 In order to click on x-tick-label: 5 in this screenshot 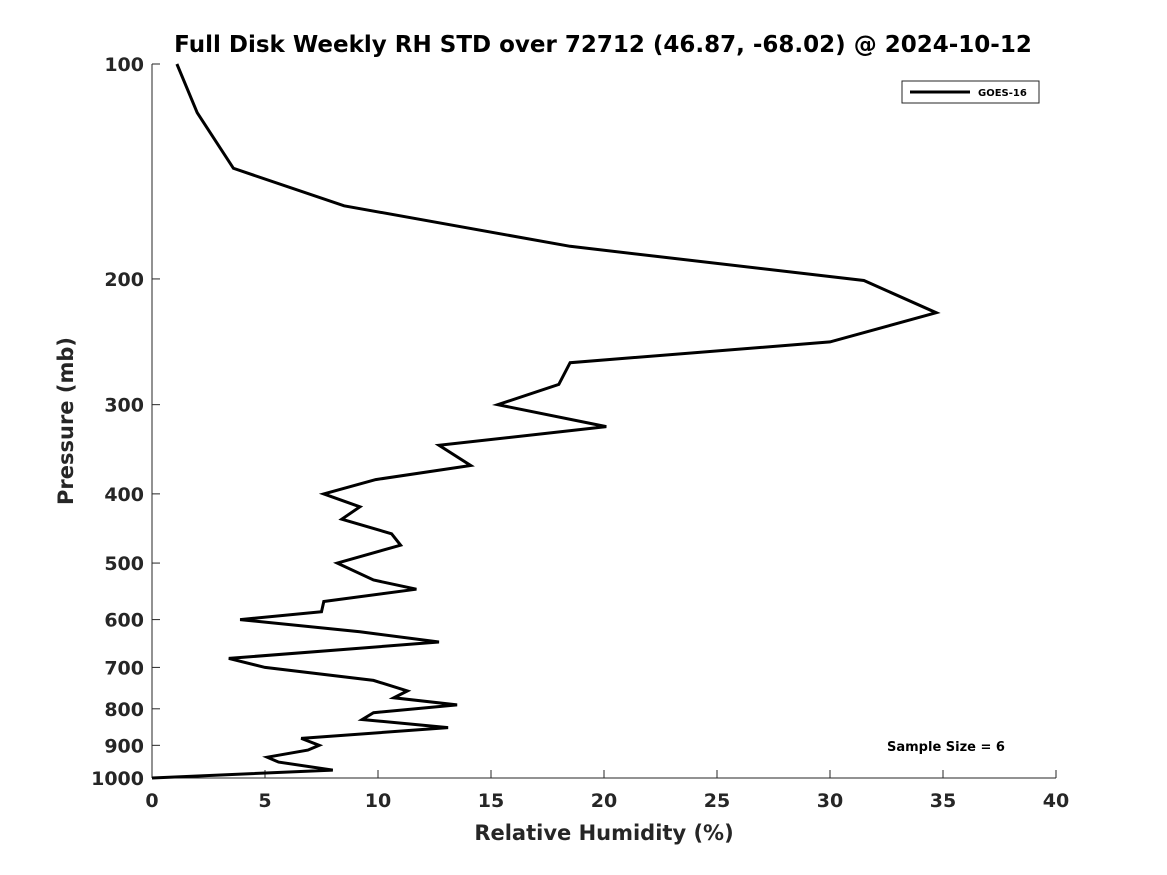, I will do `click(264, 801)`.